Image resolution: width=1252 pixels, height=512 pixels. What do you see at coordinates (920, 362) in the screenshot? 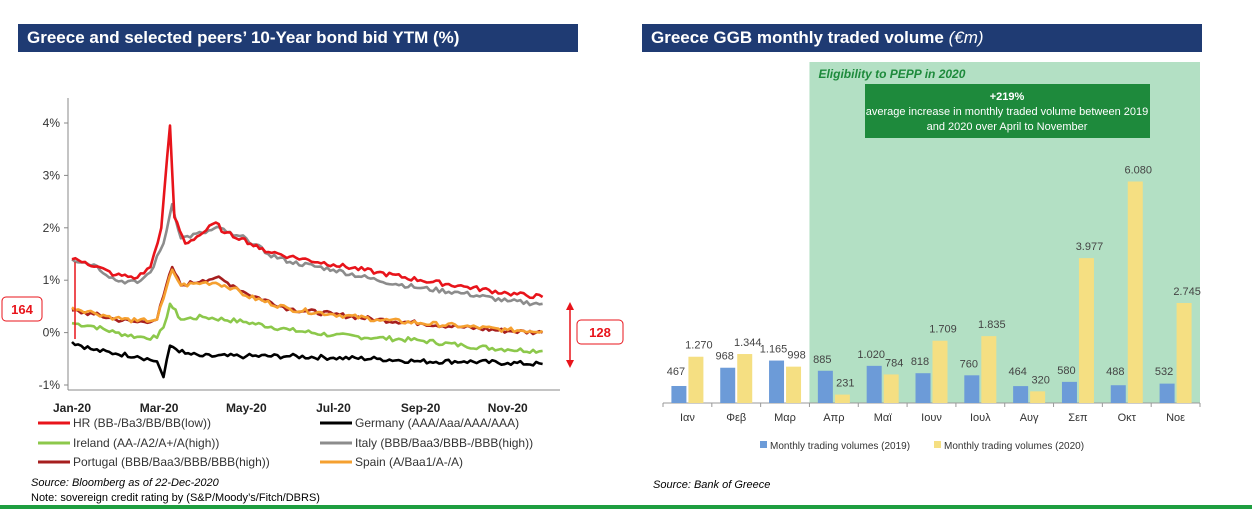
I see `bar-data-label: 818` at bounding box center [920, 362].